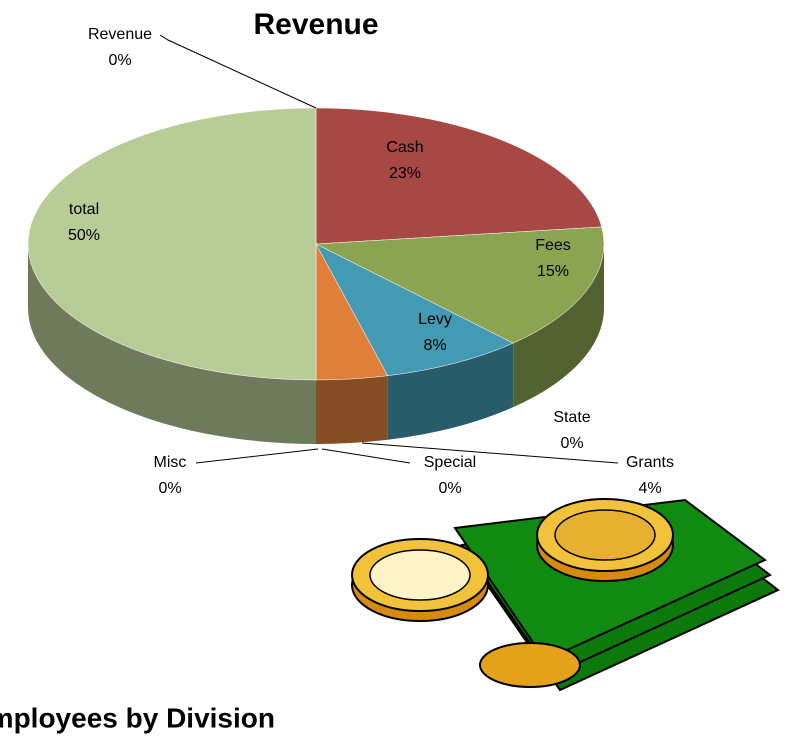  Describe the element at coordinates (530, 665) in the screenshot. I see `coin` at that location.